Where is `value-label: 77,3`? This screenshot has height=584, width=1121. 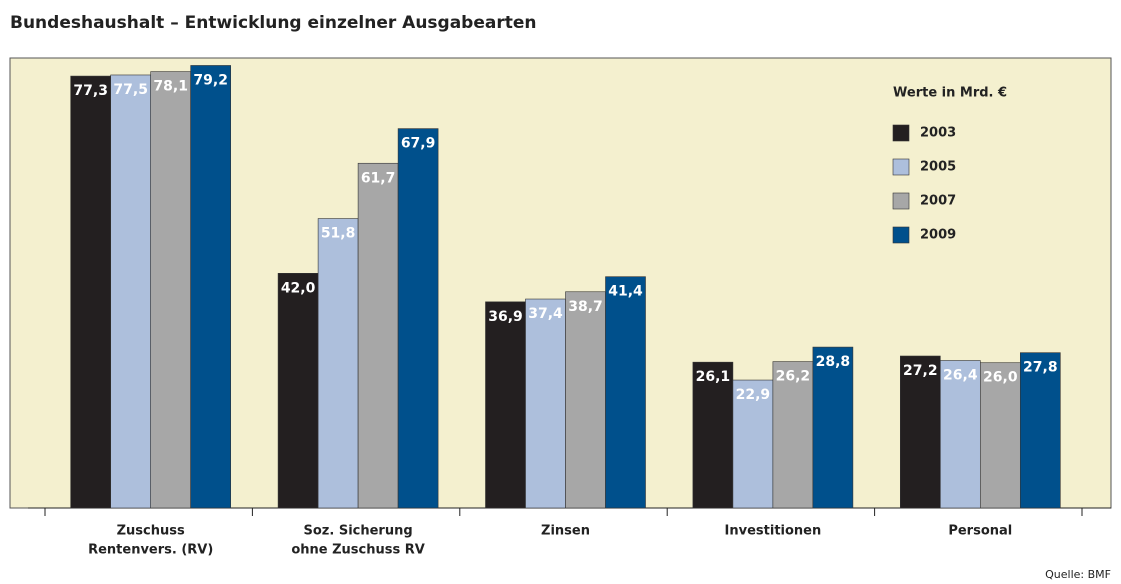
value-label: 77,3 is located at coordinates (90, 91).